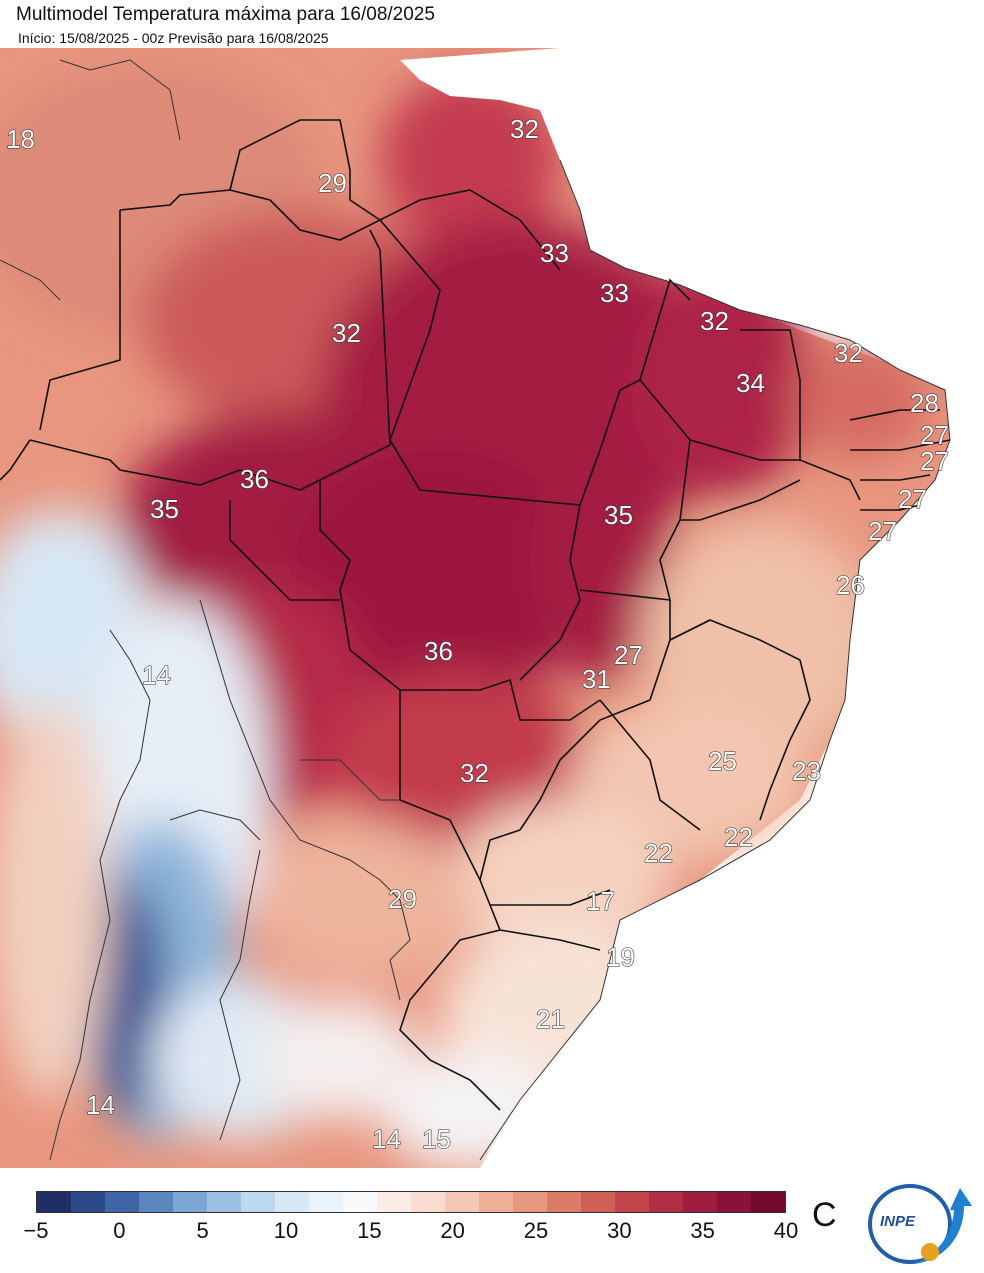  Describe the element at coordinates (410, 1233) in the screenshot. I see `color-scale-ticks: −5 0 5 10 15 20 25 30 35 40` at that location.